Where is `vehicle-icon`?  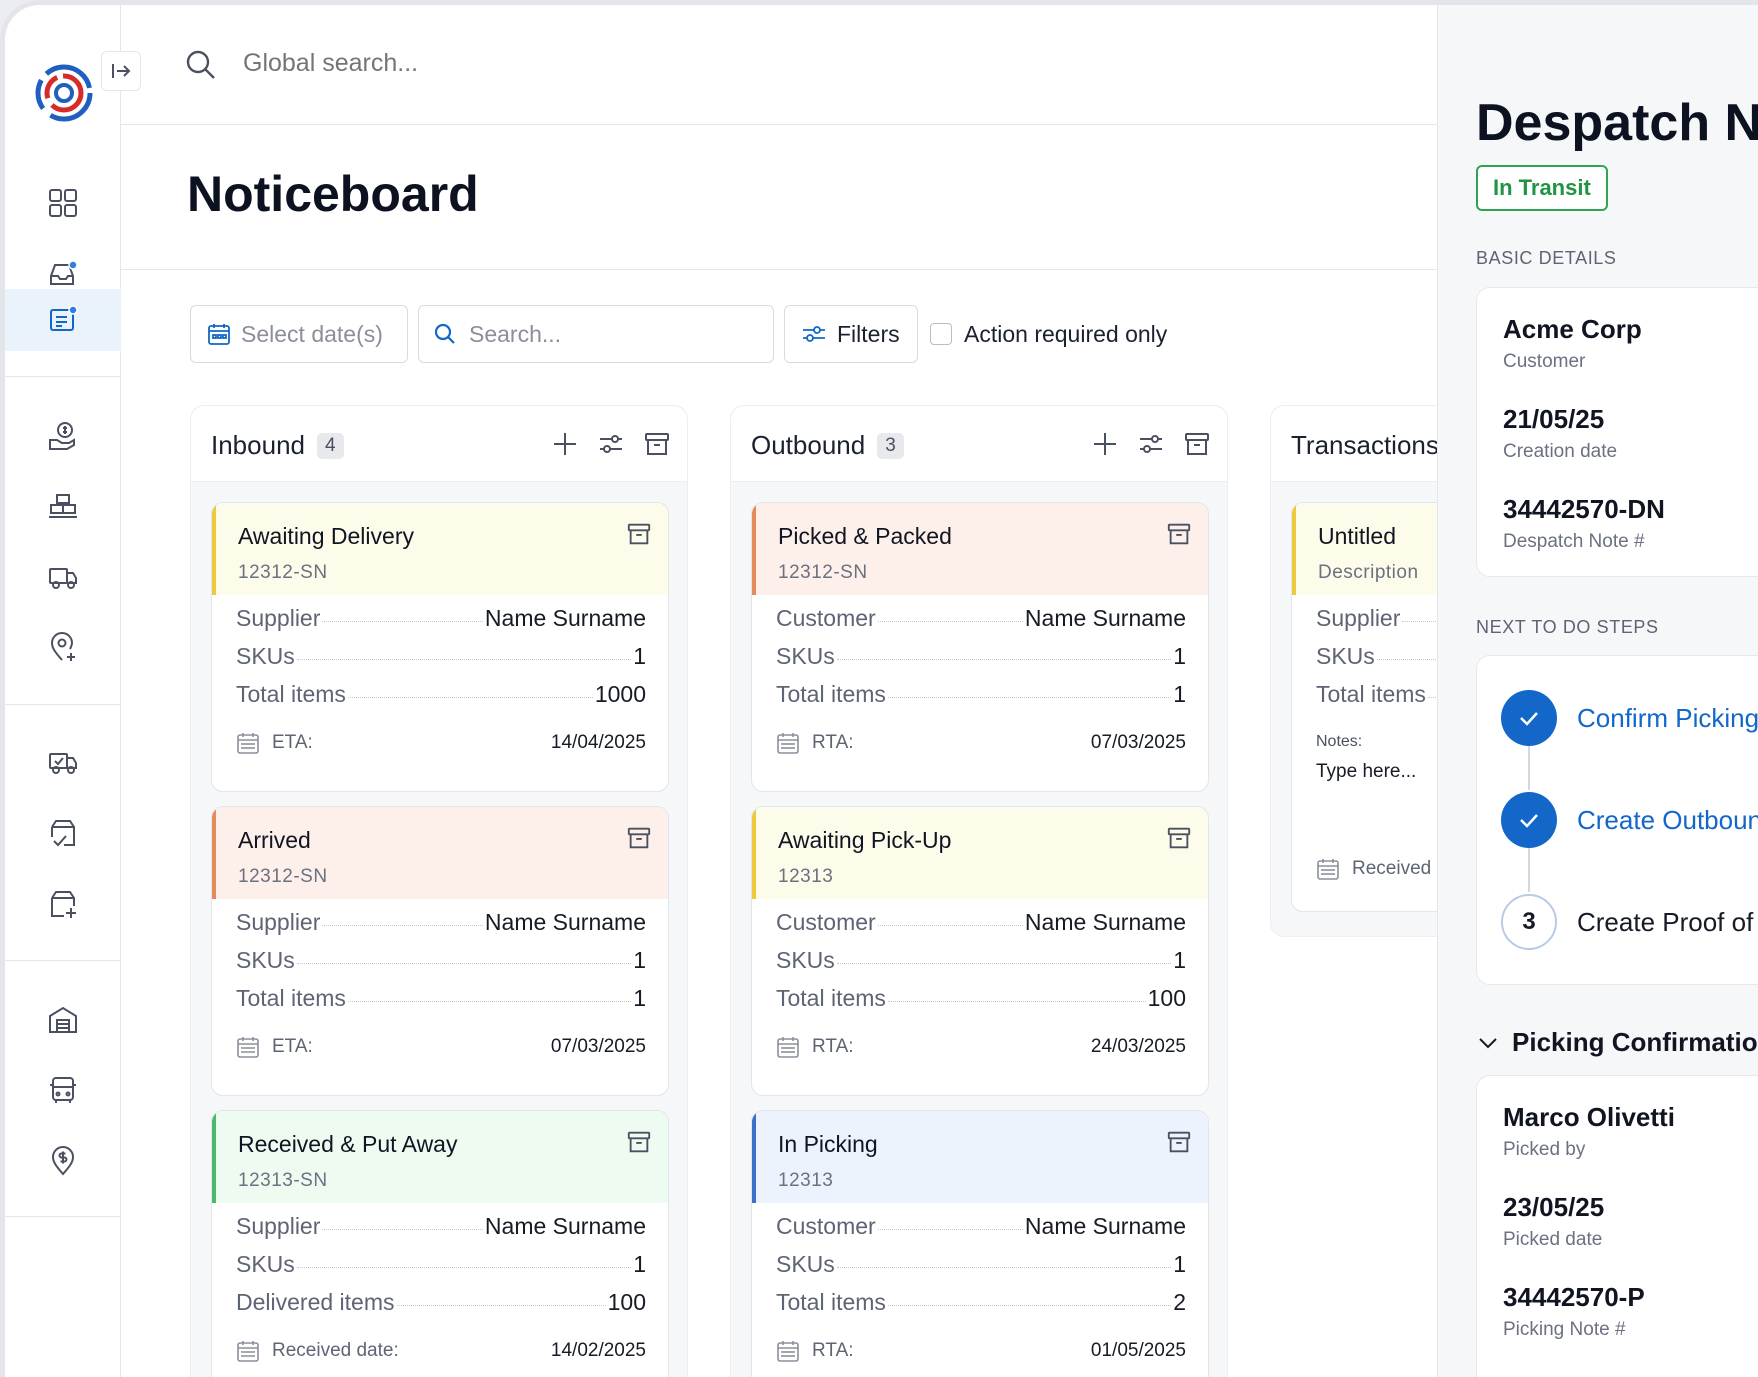 vehicle-icon is located at coordinates (63, 1090).